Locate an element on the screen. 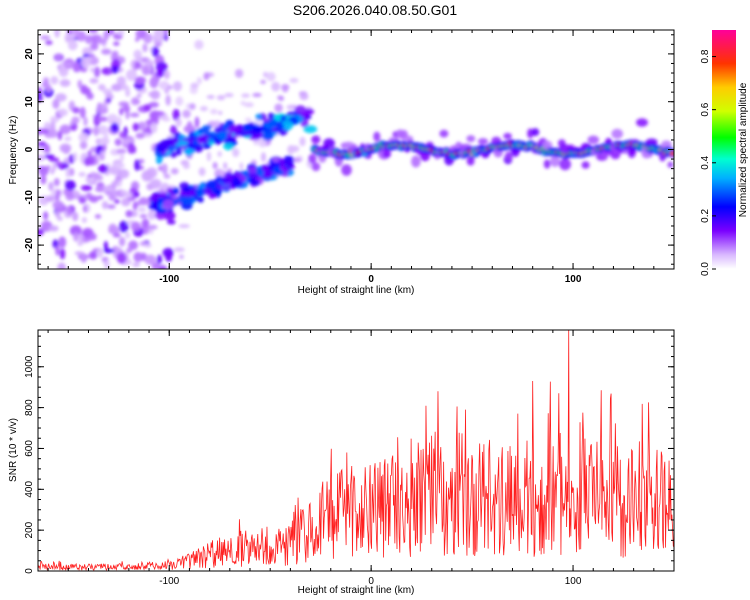 The image size is (750, 600). colorbar-tick-label: 0.2 is located at coordinates (705, 216).